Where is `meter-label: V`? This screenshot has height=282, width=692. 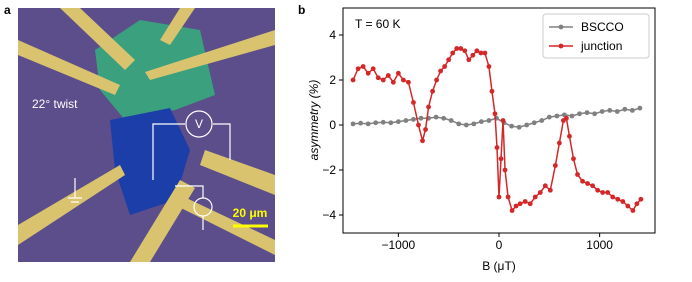 meter-label: V is located at coordinates (199, 124).